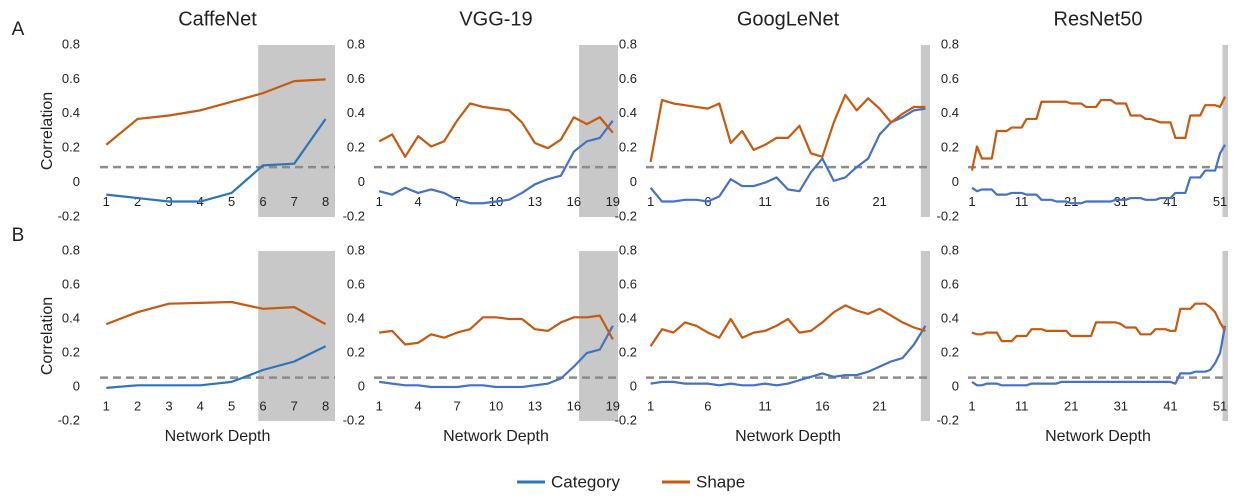 The image size is (1235, 496). What do you see at coordinates (788, 19) in the screenshot?
I see `panel-title: GoogLeNet` at bounding box center [788, 19].